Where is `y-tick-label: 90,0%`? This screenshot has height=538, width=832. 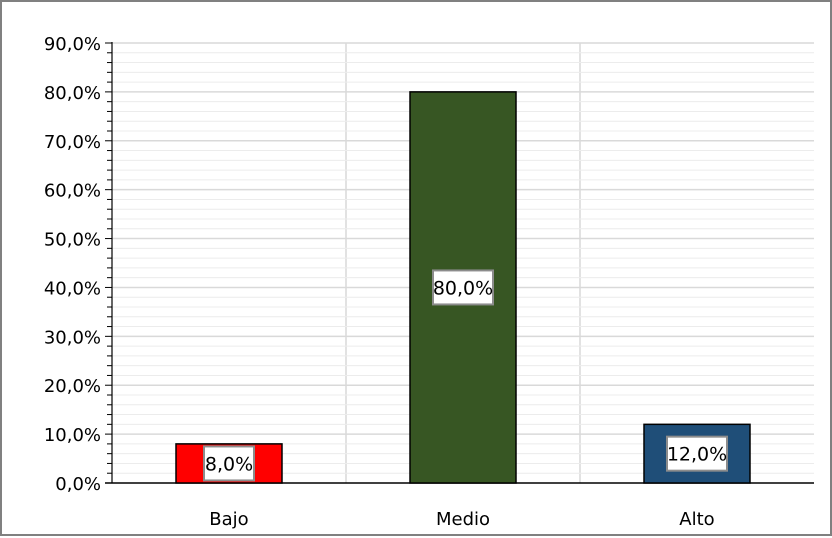
y-tick-label: 90,0% is located at coordinates (72, 44).